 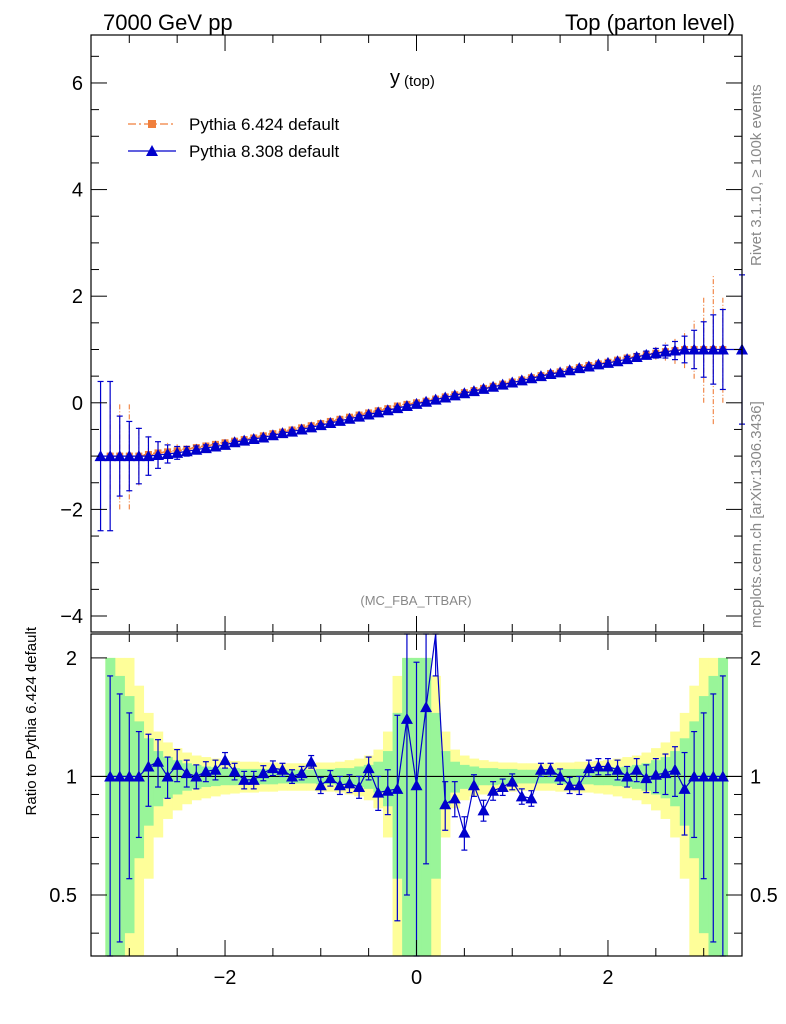 I want to click on legend-entry-pythia6: Pythia 6.424 default, so click(x=234, y=124).